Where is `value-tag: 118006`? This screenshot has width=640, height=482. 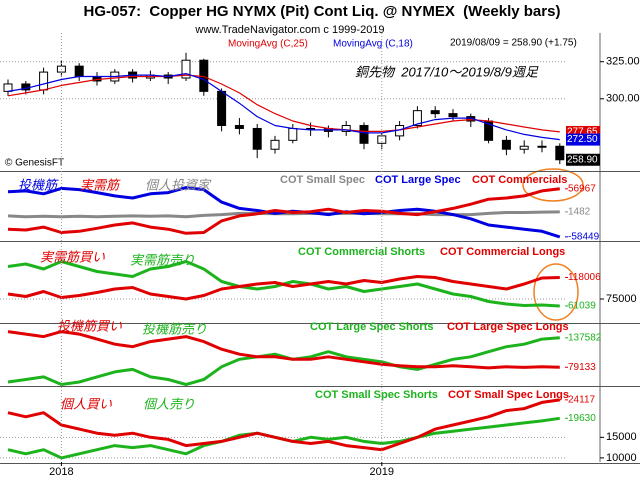 value-tag: 118006 is located at coordinates (584, 277).